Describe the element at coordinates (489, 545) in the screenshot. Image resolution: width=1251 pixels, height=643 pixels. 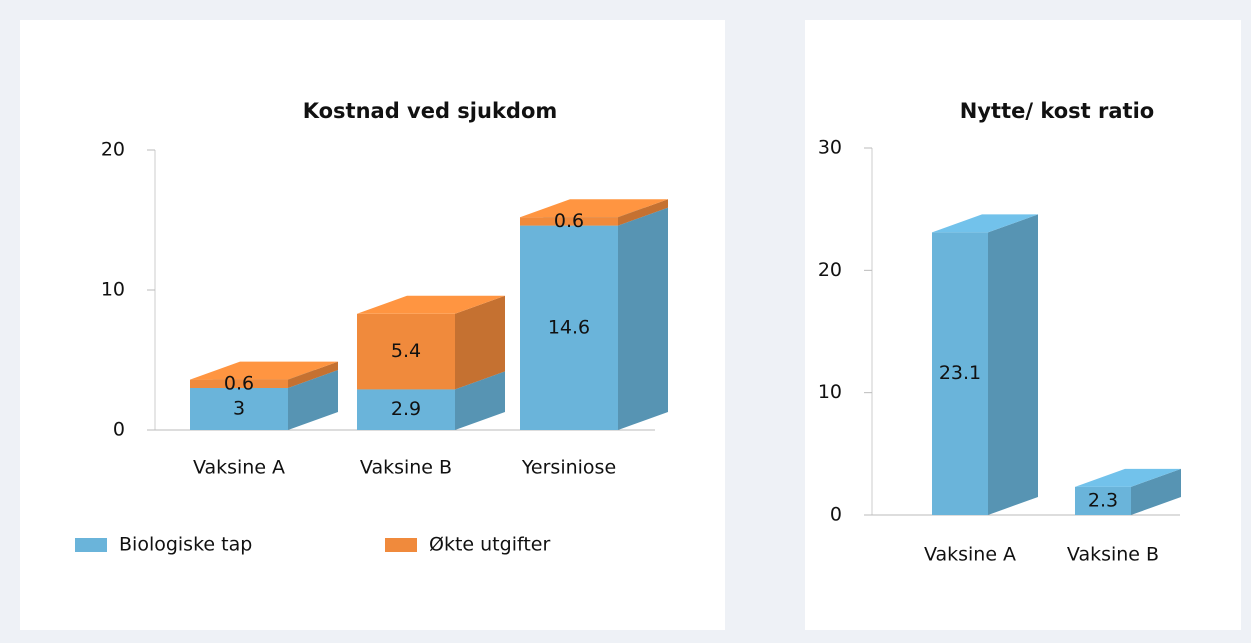
I see `legend-label: Økte utgifter` at that location.